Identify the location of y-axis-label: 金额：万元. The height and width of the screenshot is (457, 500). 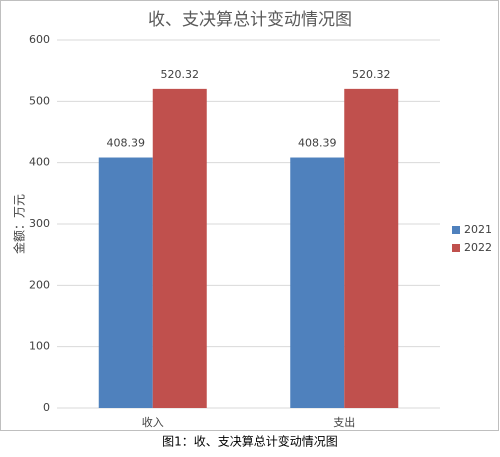
(19, 224).